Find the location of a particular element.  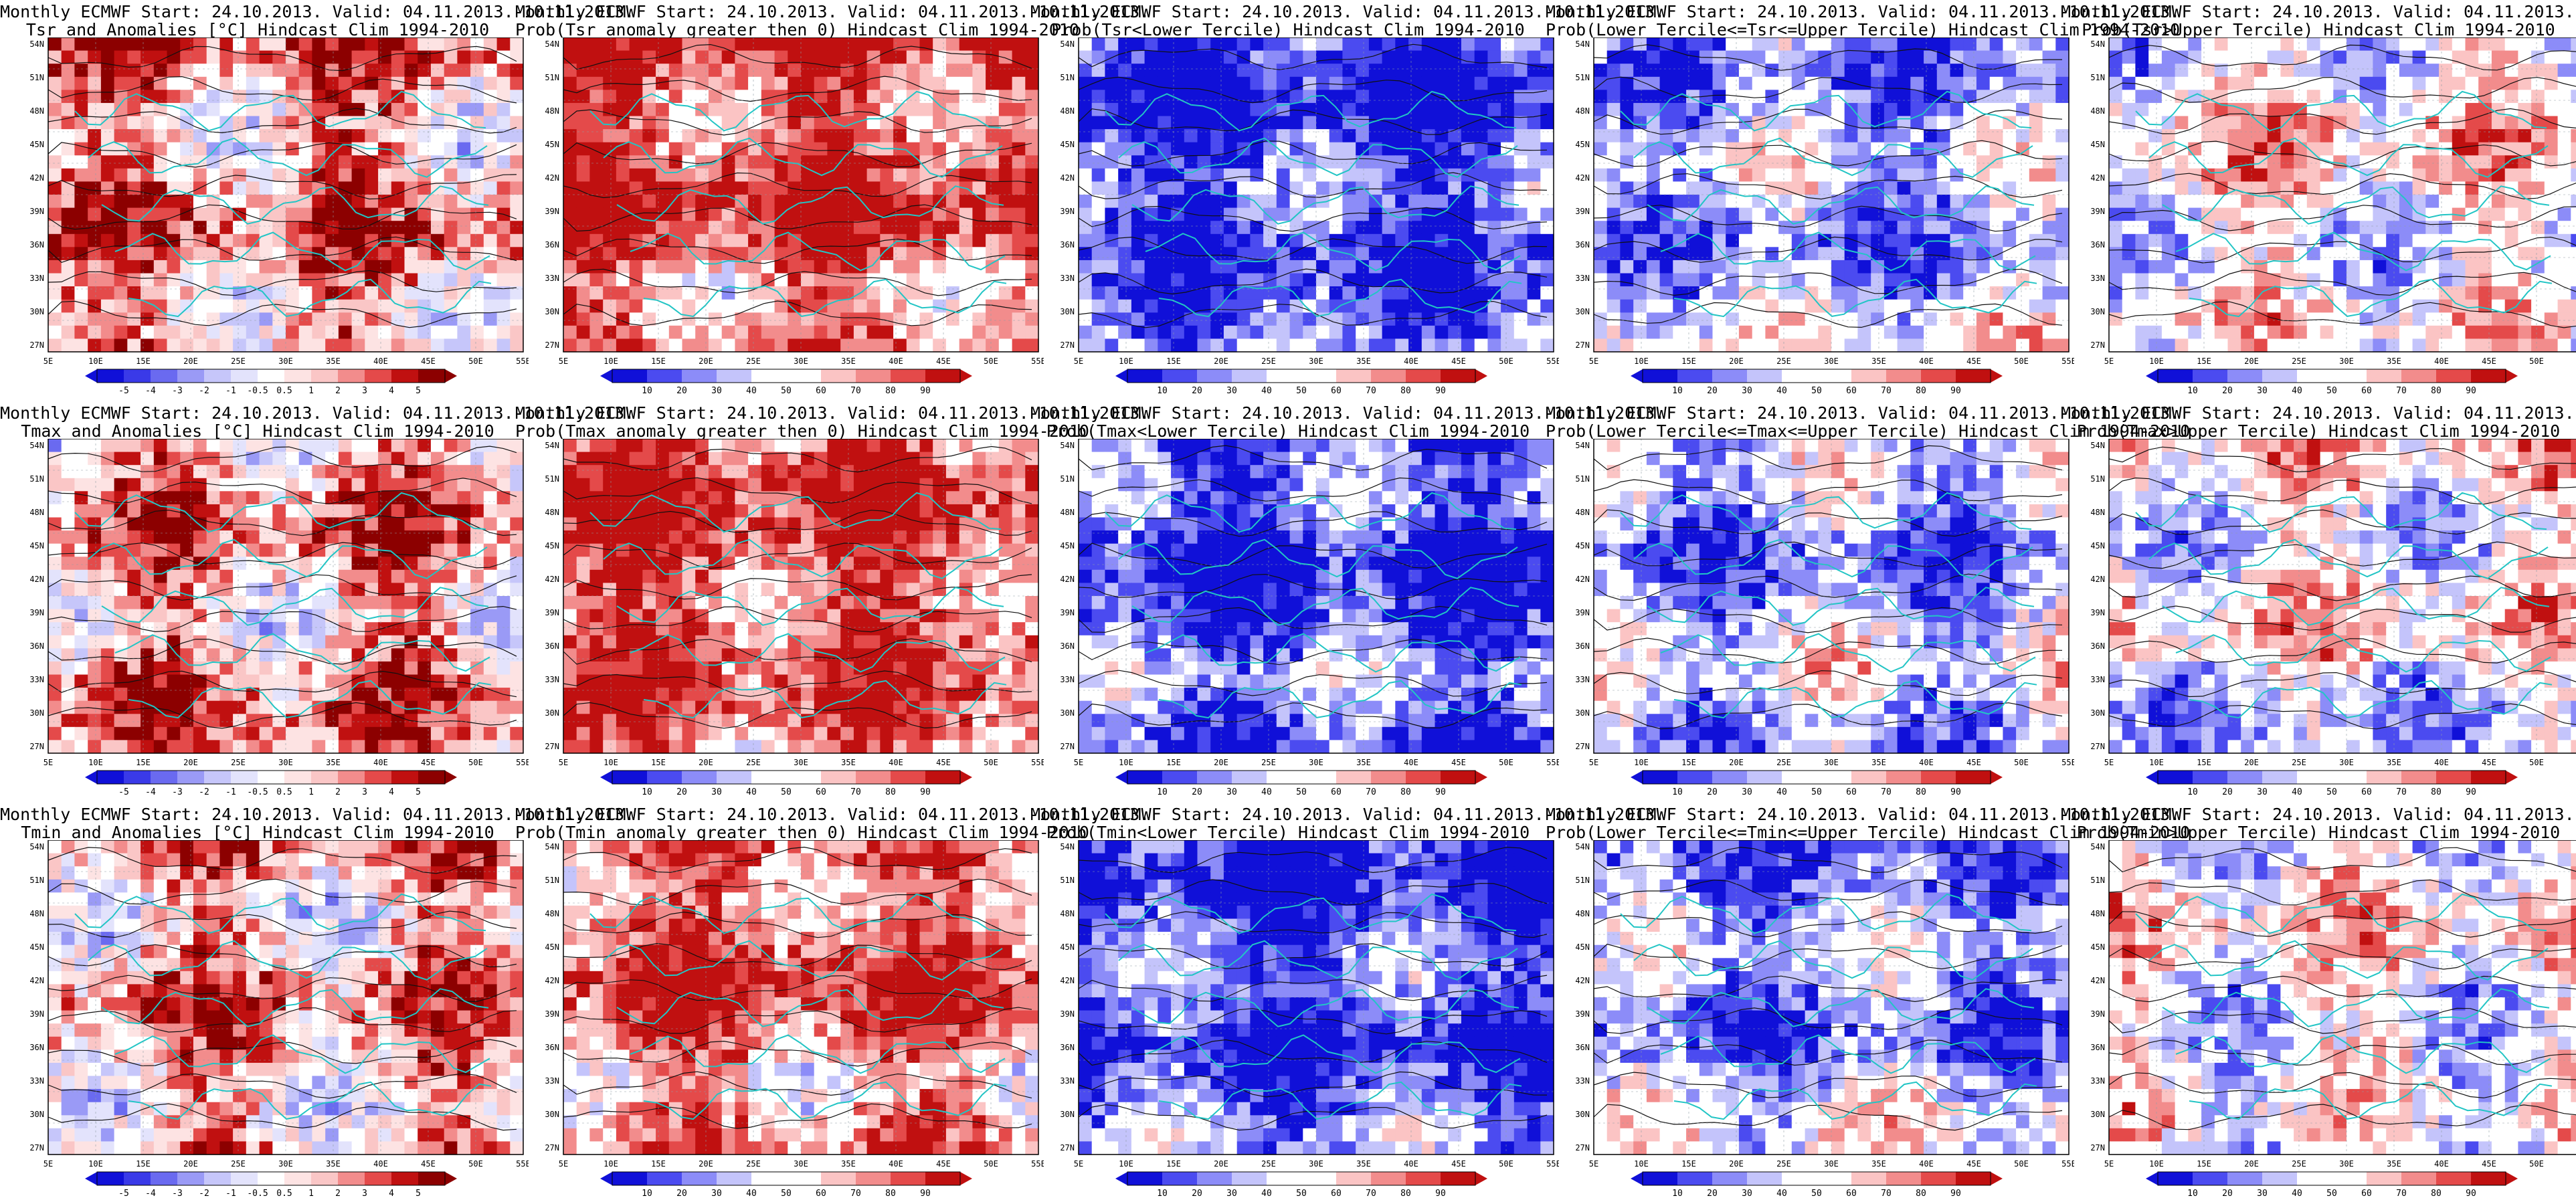

y-tick-label: 30N is located at coordinates (1583, 311).